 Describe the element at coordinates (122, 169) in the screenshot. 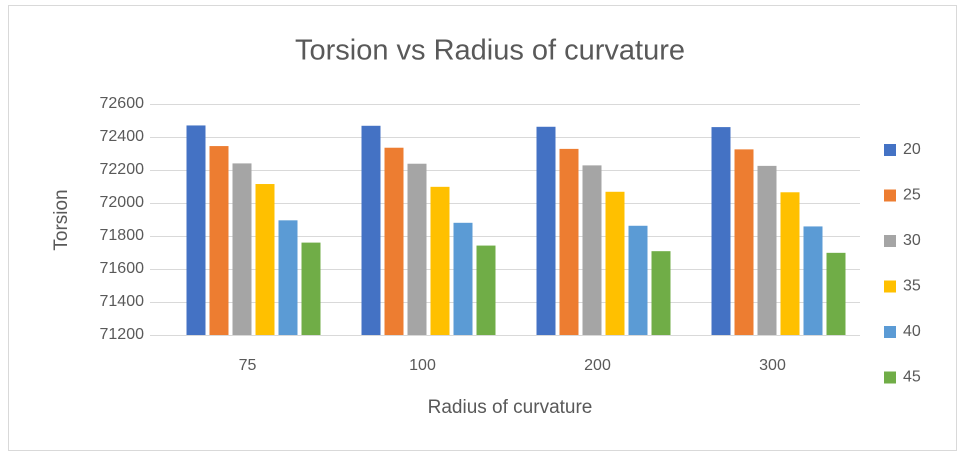

I see `y-tick-label: 72200` at that location.